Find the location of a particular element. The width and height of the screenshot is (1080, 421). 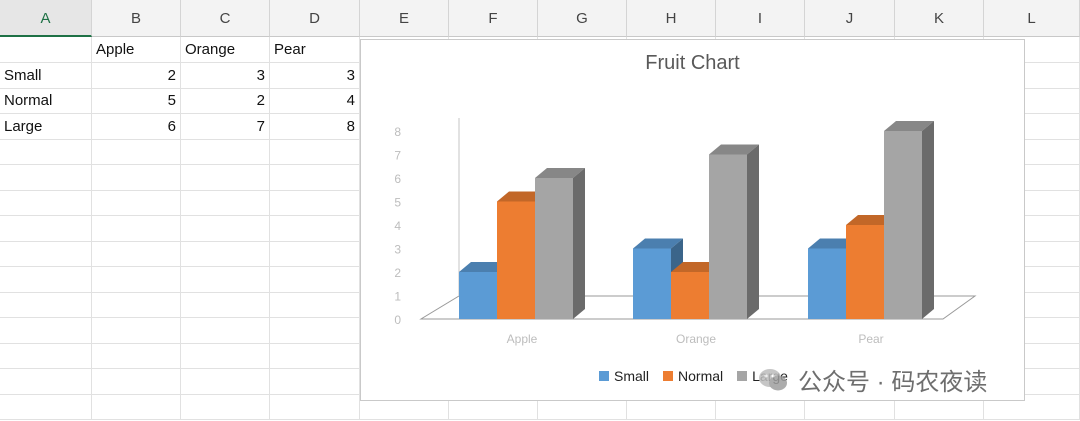

bar-large-orange is located at coordinates (734, 231).